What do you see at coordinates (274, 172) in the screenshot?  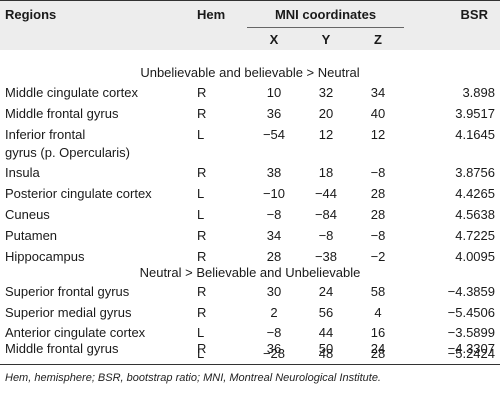 I see `x-cell: 38` at bounding box center [274, 172].